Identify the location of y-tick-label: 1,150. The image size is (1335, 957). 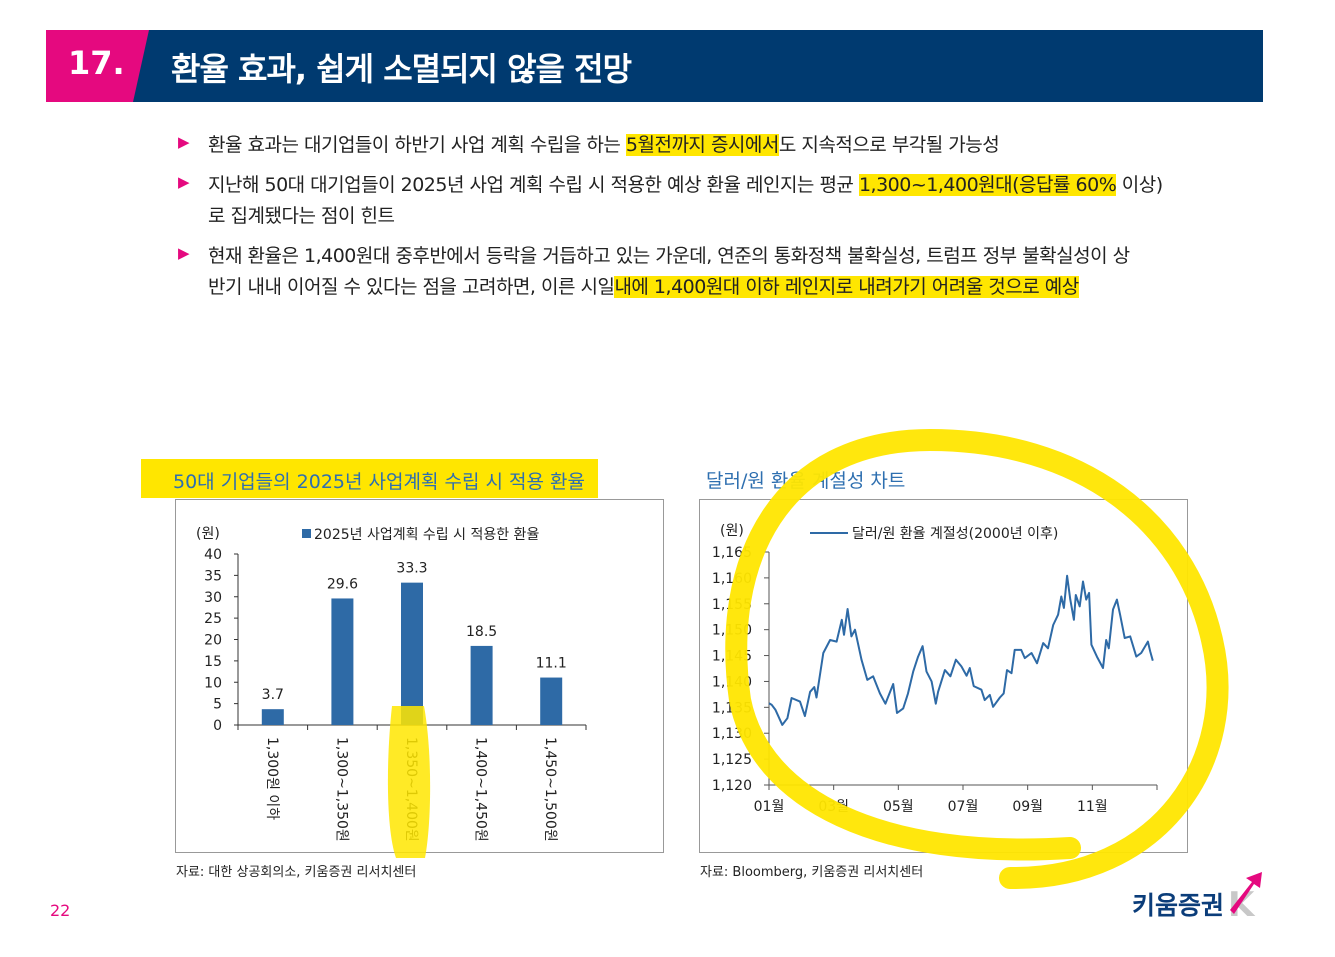
(732, 631).